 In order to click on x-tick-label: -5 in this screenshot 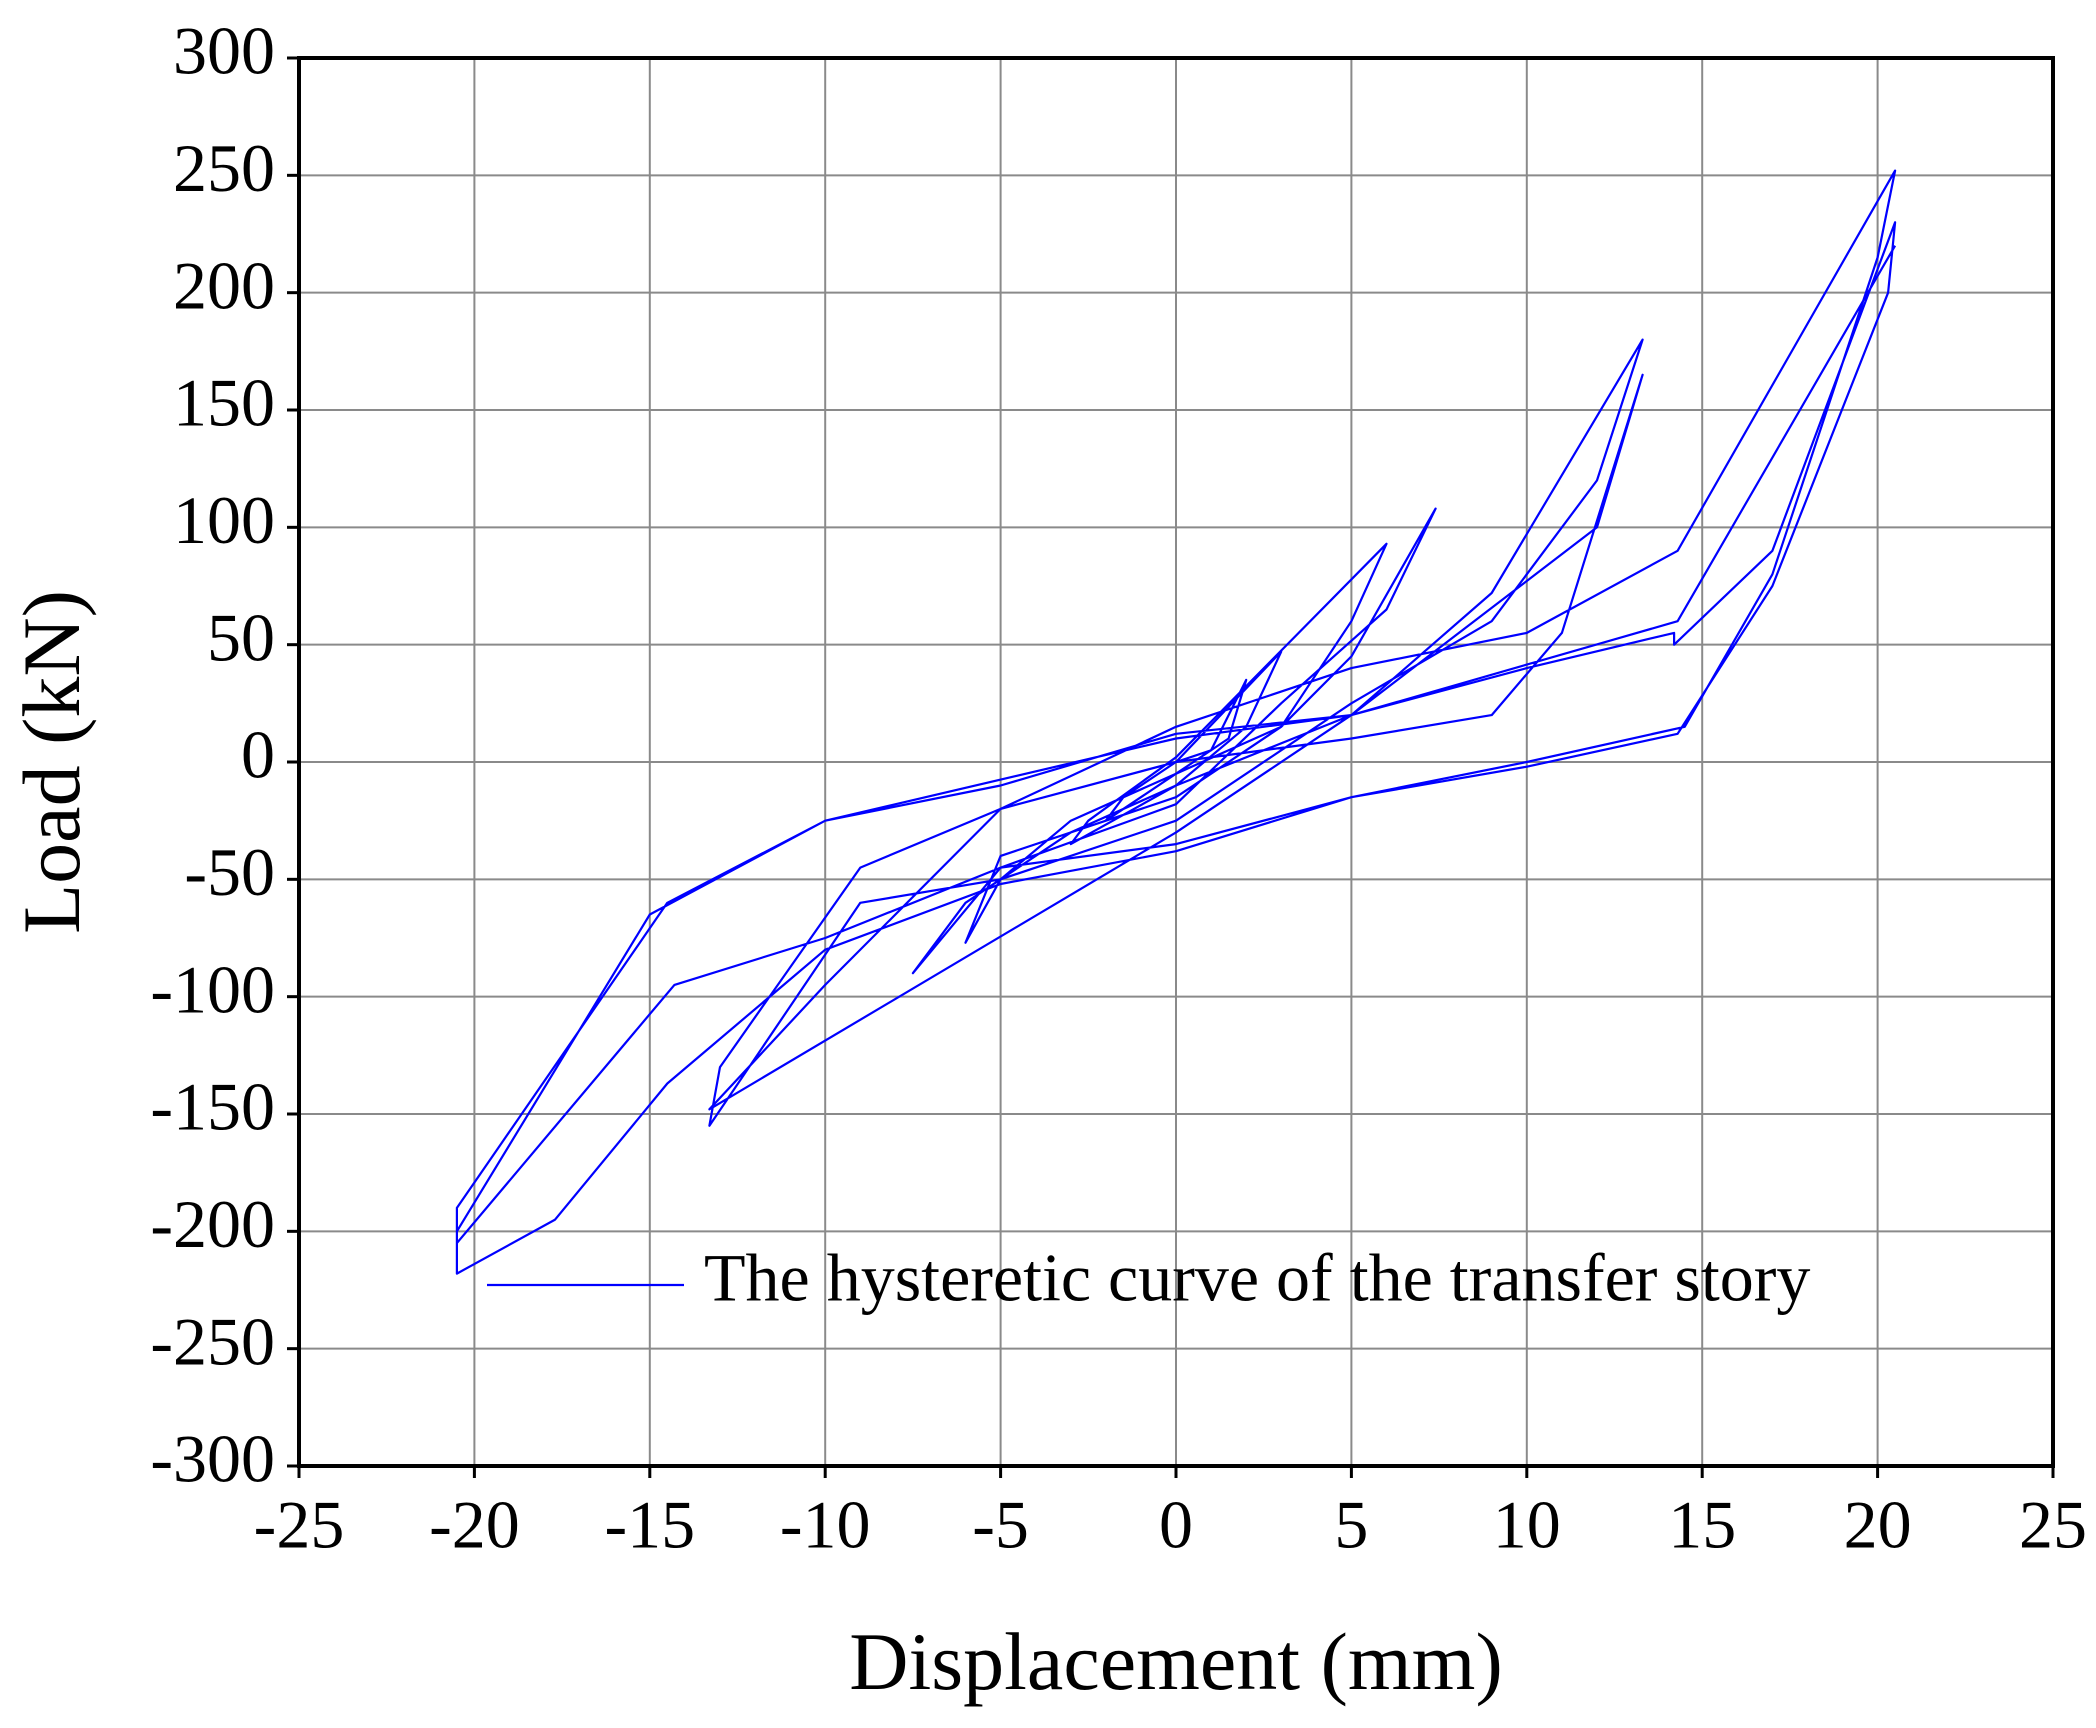, I will do `click(1000, 1525)`.